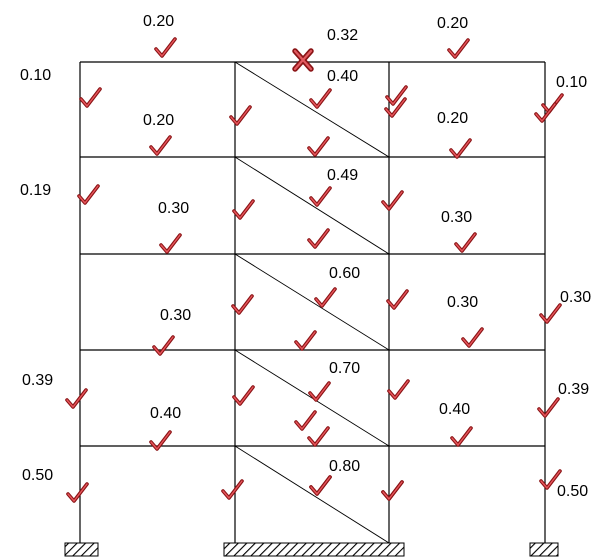  What do you see at coordinates (344, 466) in the screenshot?
I see `ratio-label: 0.80` at bounding box center [344, 466].